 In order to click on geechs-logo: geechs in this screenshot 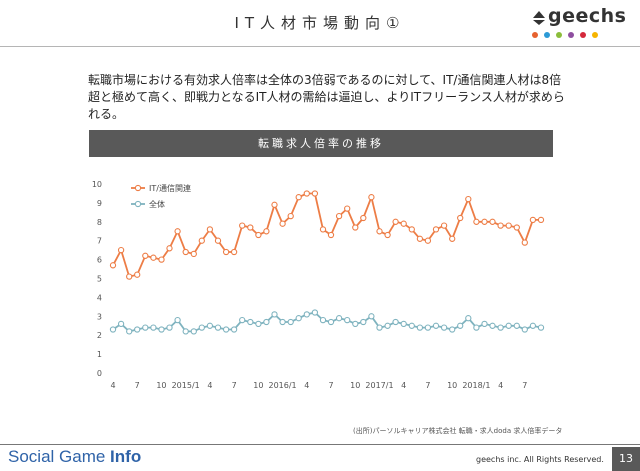, I will do `click(576, 24)`.